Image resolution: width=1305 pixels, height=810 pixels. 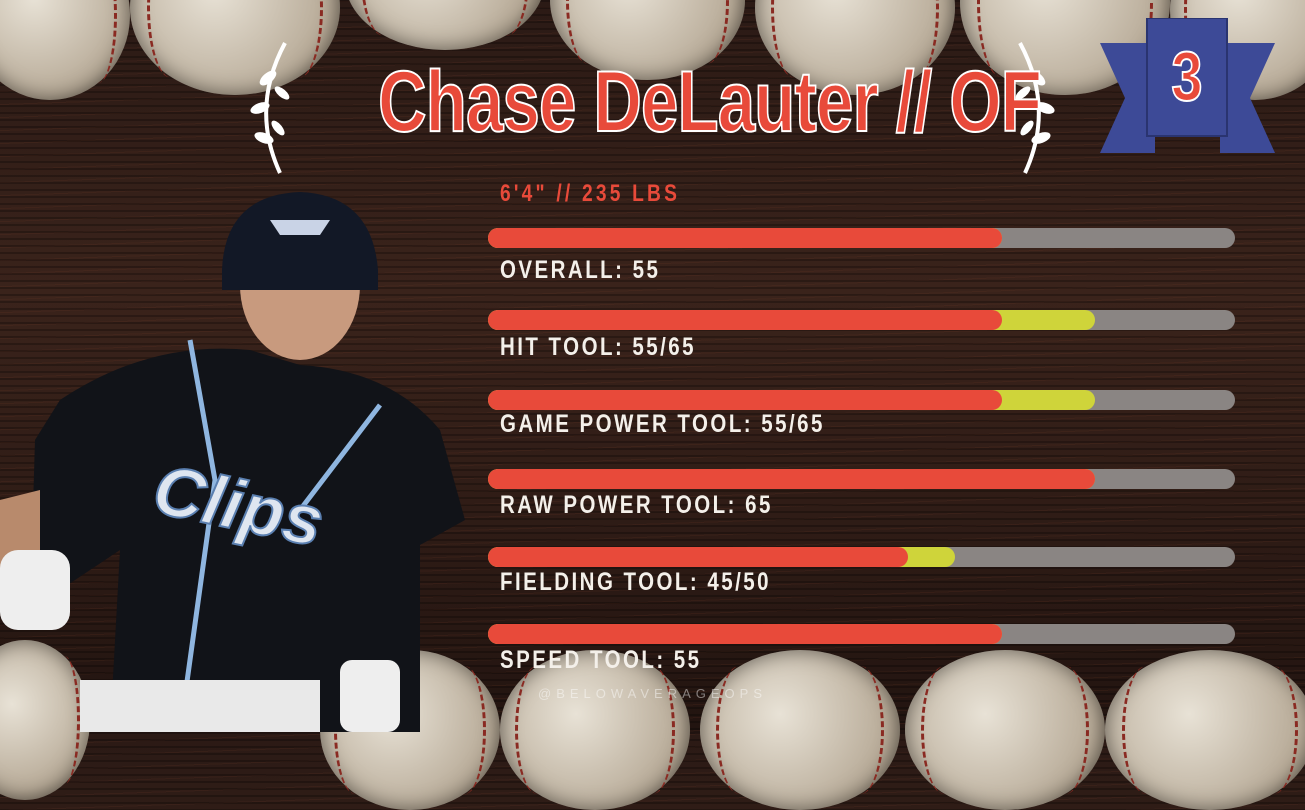 I want to click on player-title: Chase DeLauter // OF, so click(x=709, y=102).